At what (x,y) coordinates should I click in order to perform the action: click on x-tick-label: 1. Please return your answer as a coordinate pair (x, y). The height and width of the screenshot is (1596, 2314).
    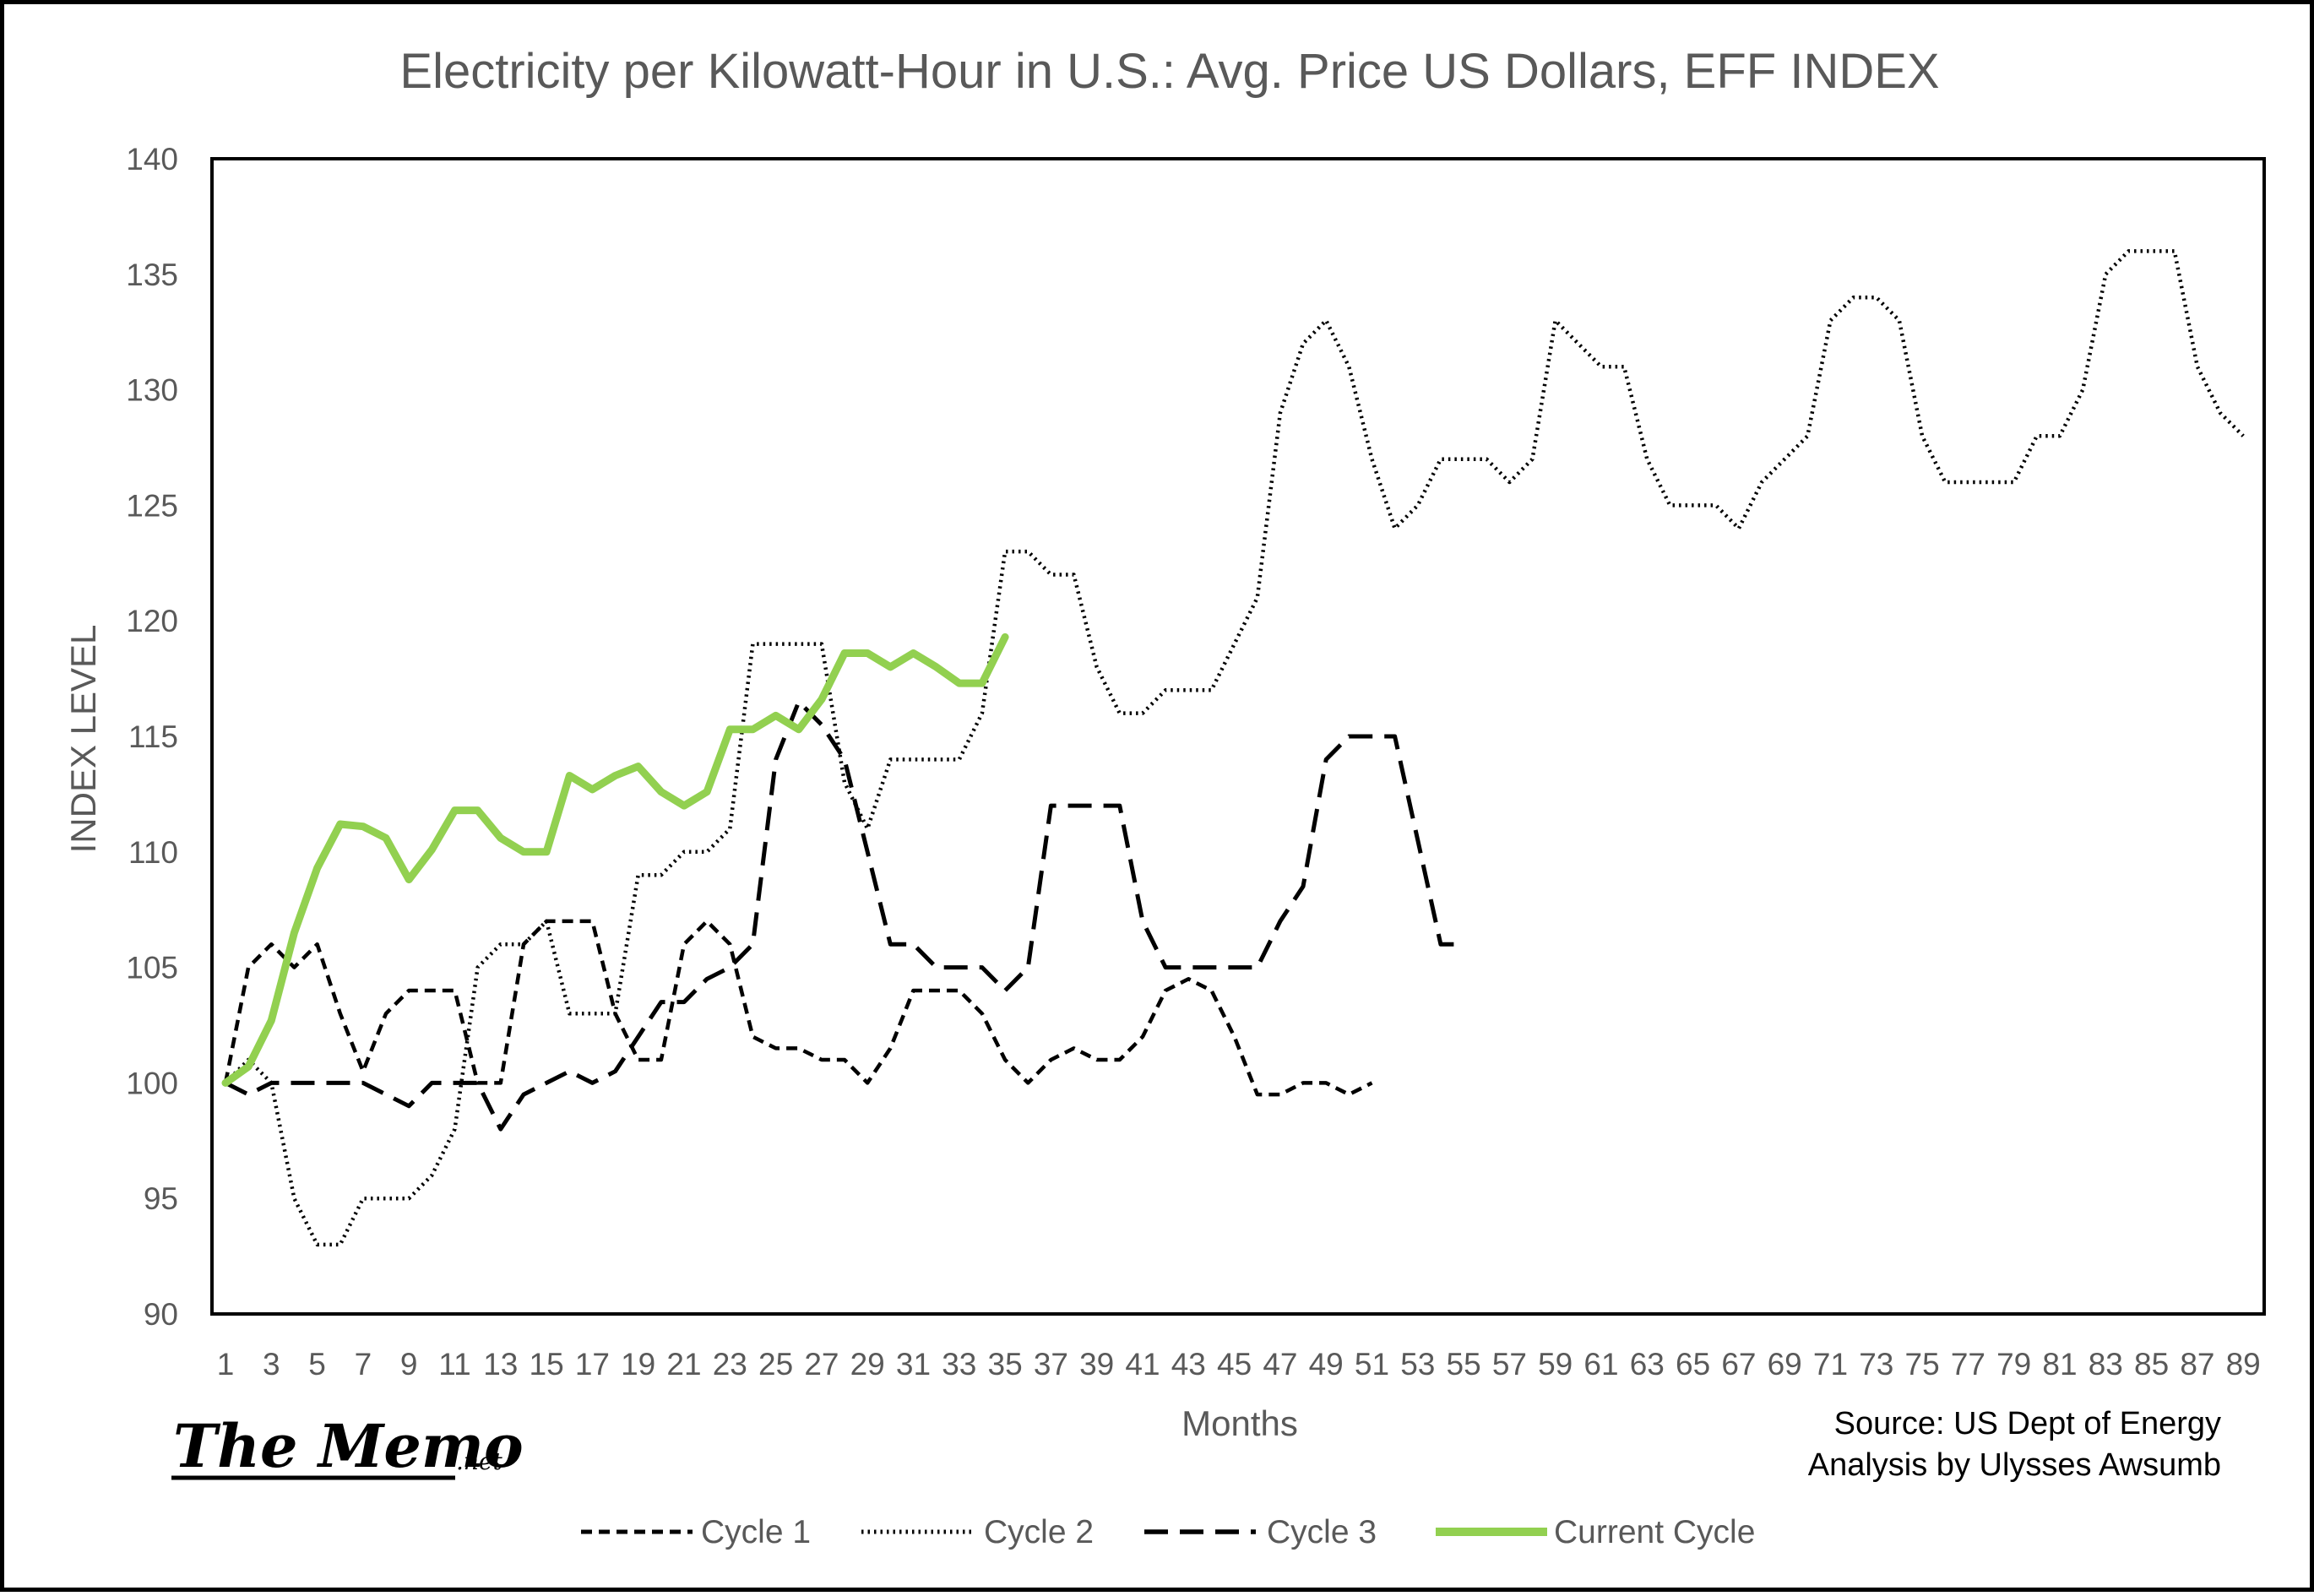
    Looking at the image, I should click on (226, 1364).